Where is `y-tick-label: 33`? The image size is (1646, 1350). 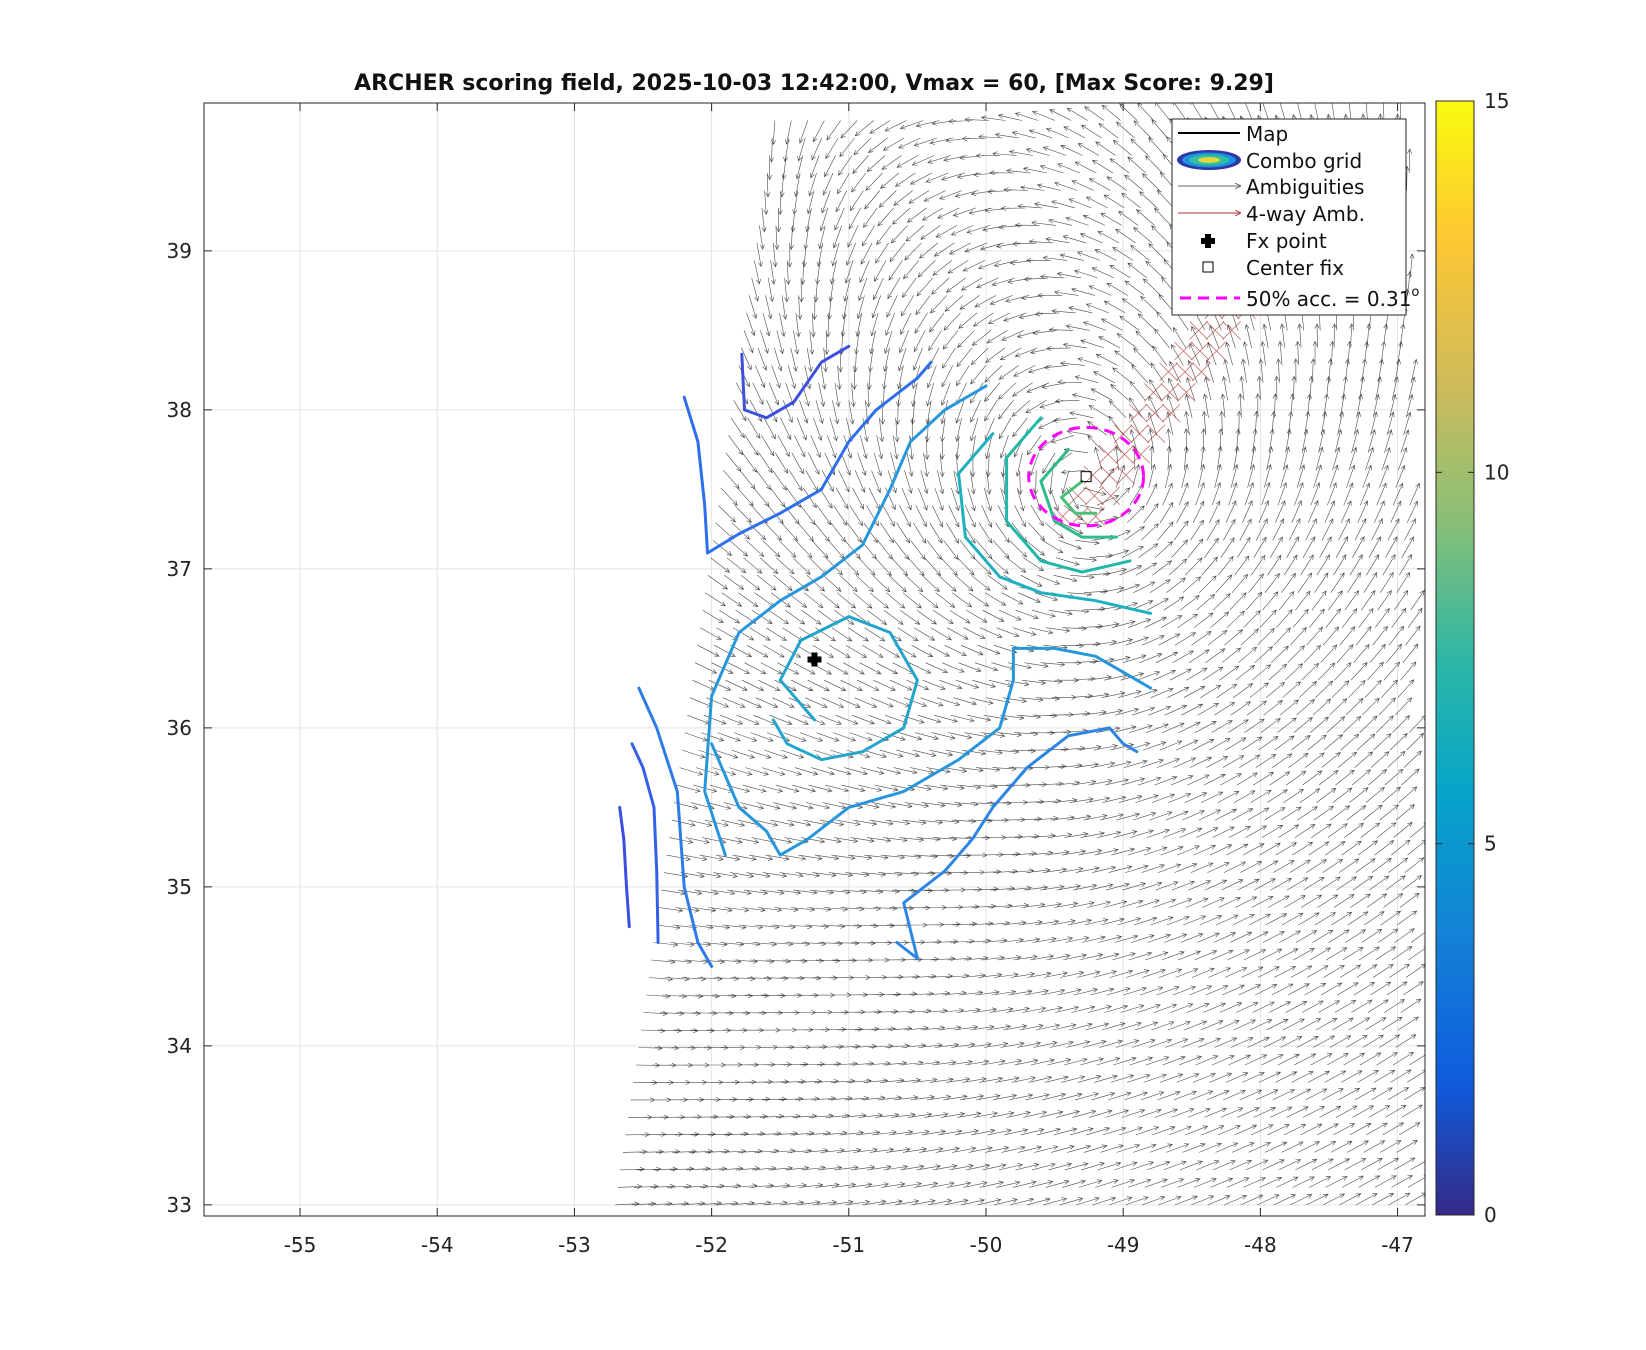 y-tick-label: 33 is located at coordinates (179, 1205).